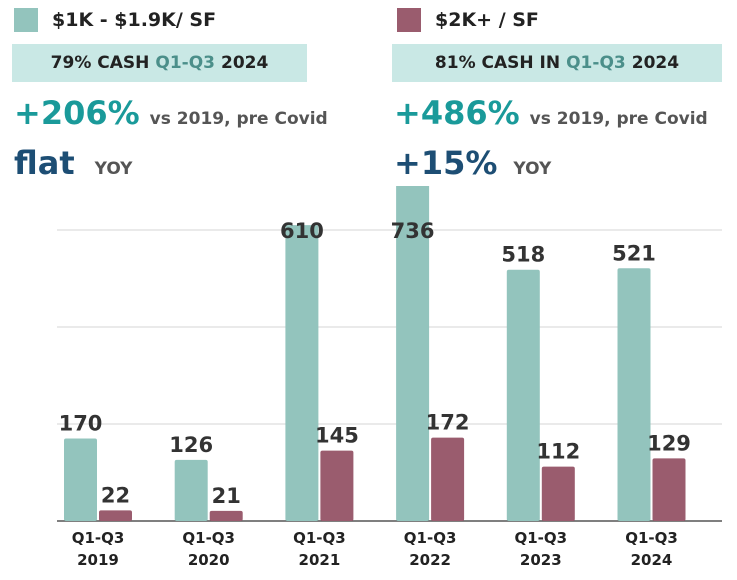 This screenshot has height=580, width=737. I want to click on legend-label: $1K - $1.9K/ SF, so click(134, 20).